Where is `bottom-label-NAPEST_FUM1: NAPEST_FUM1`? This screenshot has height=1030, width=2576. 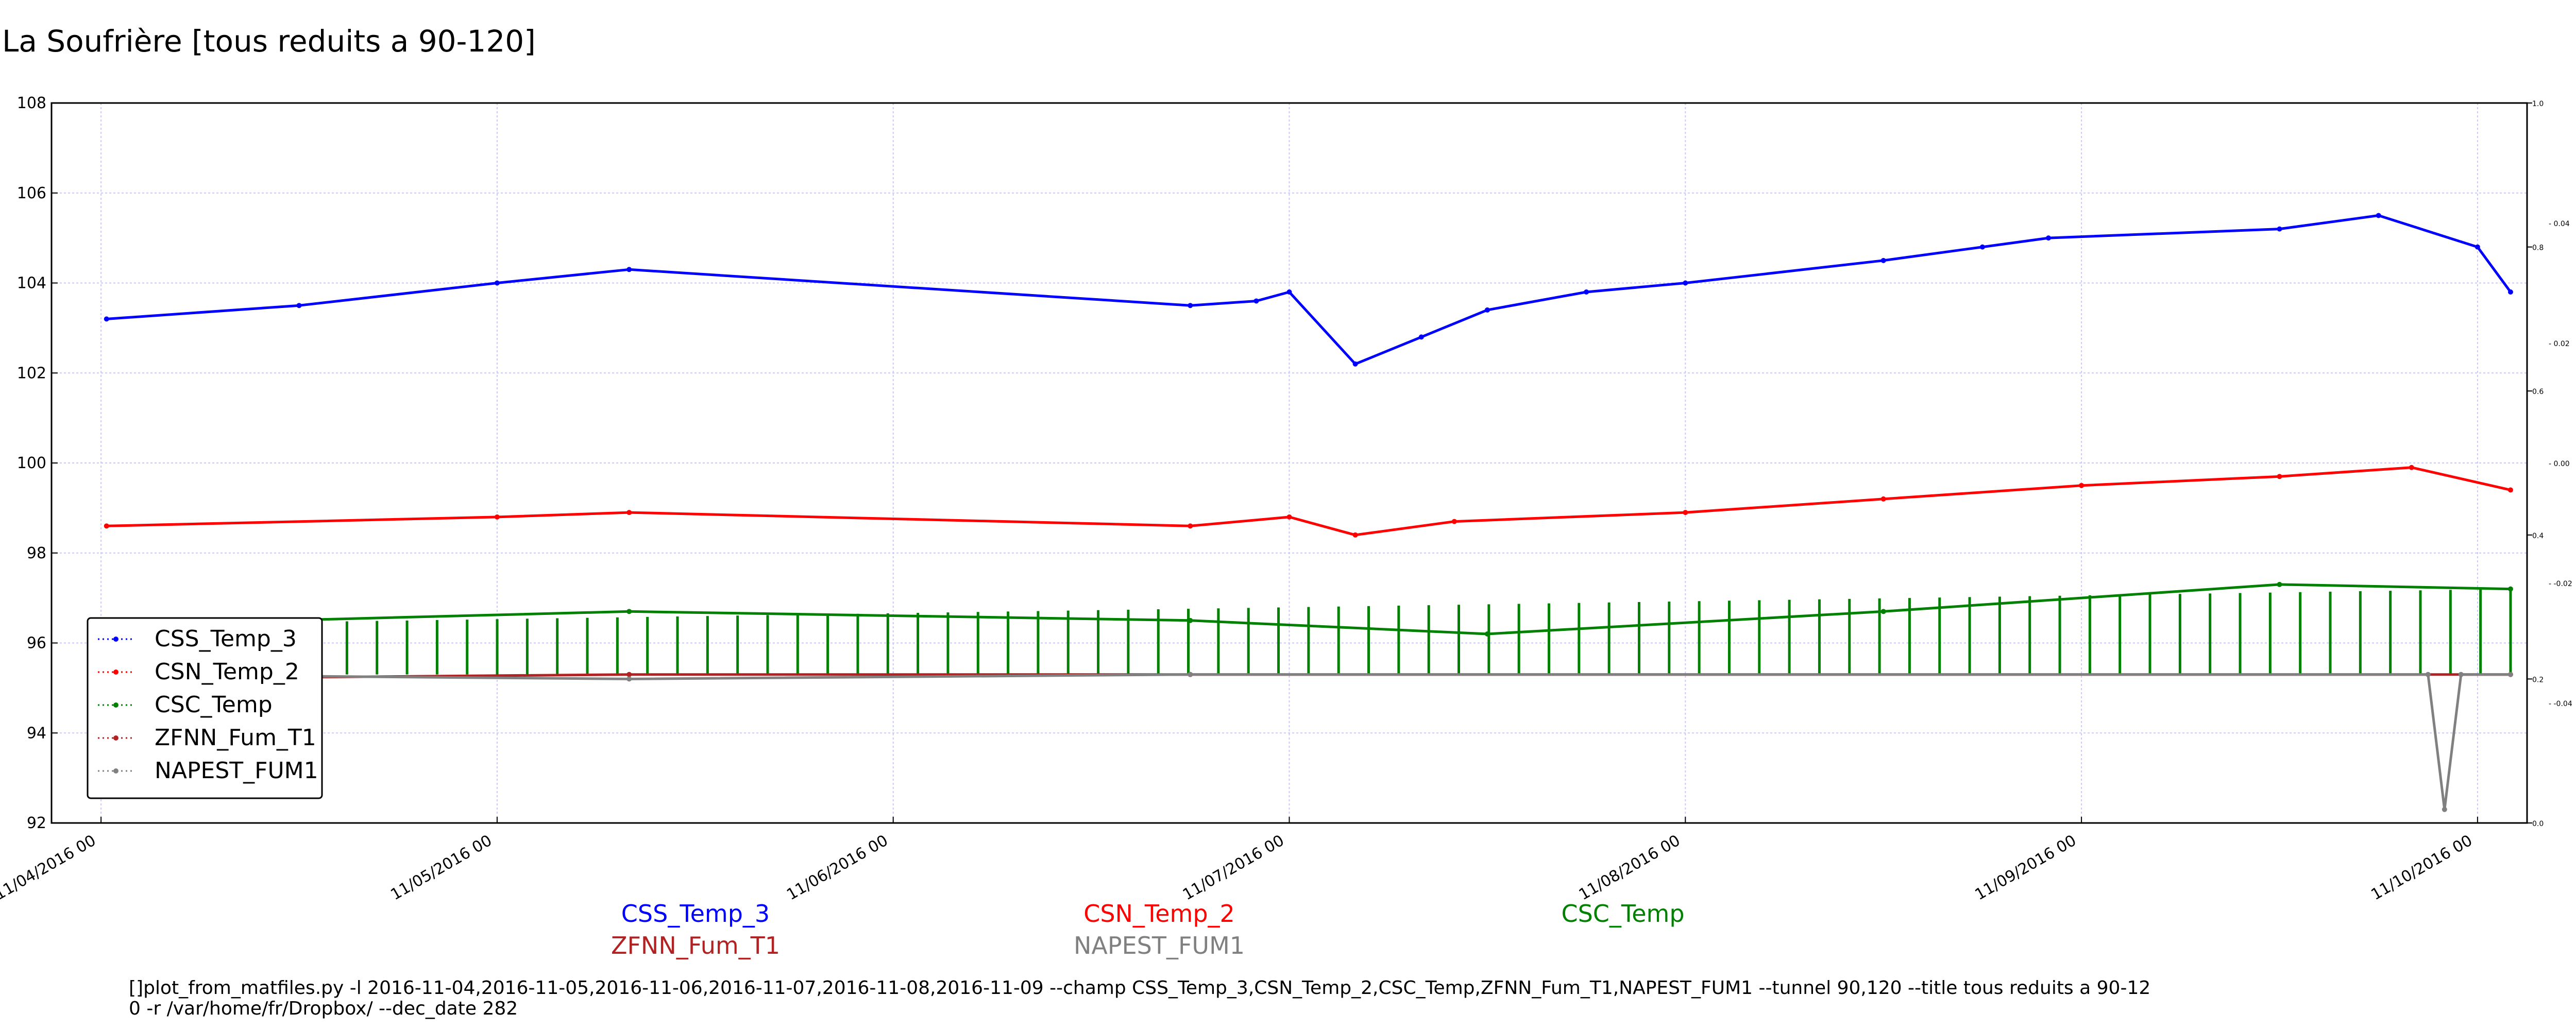
bottom-label-NAPEST_FUM1: NAPEST_FUM1 is located at coordinates (1159, 945).